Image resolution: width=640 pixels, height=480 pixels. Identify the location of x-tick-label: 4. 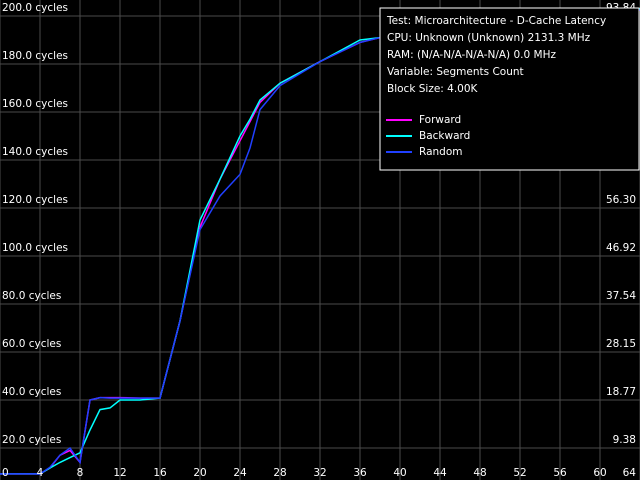
(40, 473).